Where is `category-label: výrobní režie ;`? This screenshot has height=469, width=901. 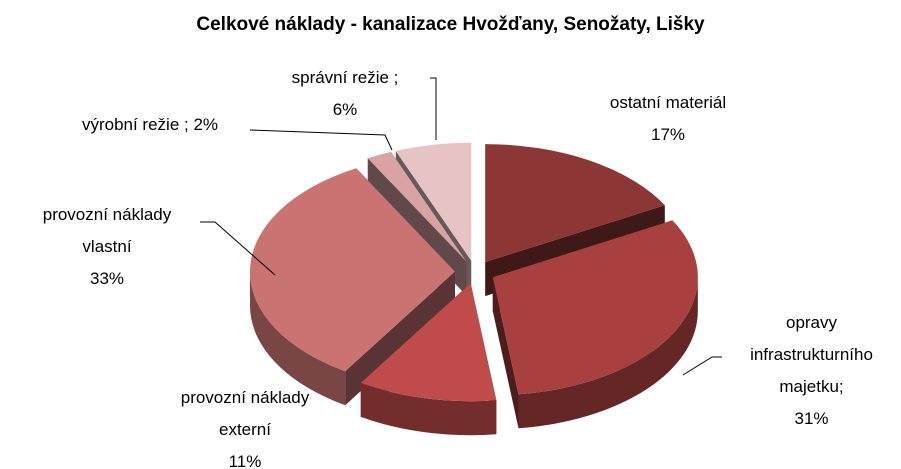 category-label: výrobní režie ; is located at coordinates (135, 124).